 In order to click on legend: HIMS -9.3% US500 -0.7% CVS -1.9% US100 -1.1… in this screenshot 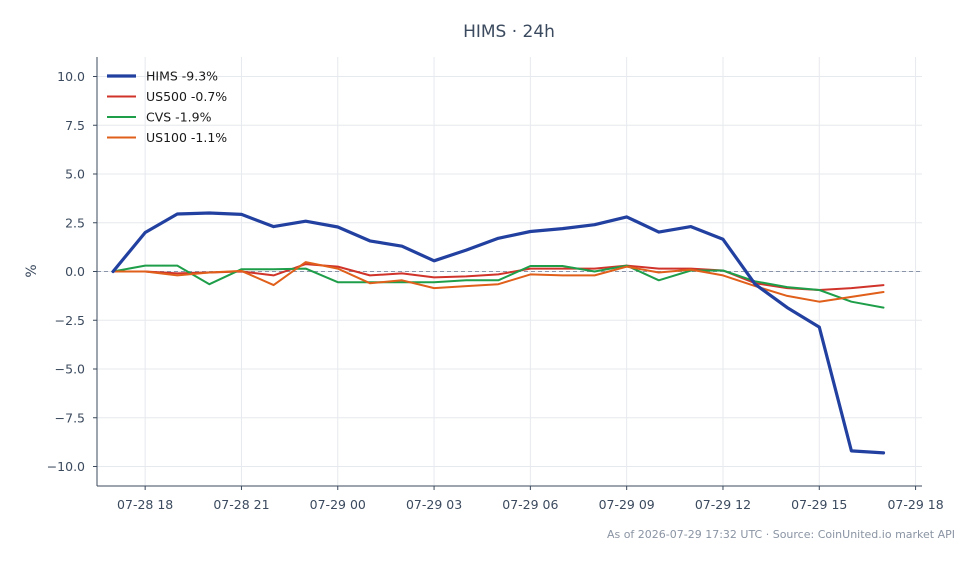, I will do `click(167, 107)`.